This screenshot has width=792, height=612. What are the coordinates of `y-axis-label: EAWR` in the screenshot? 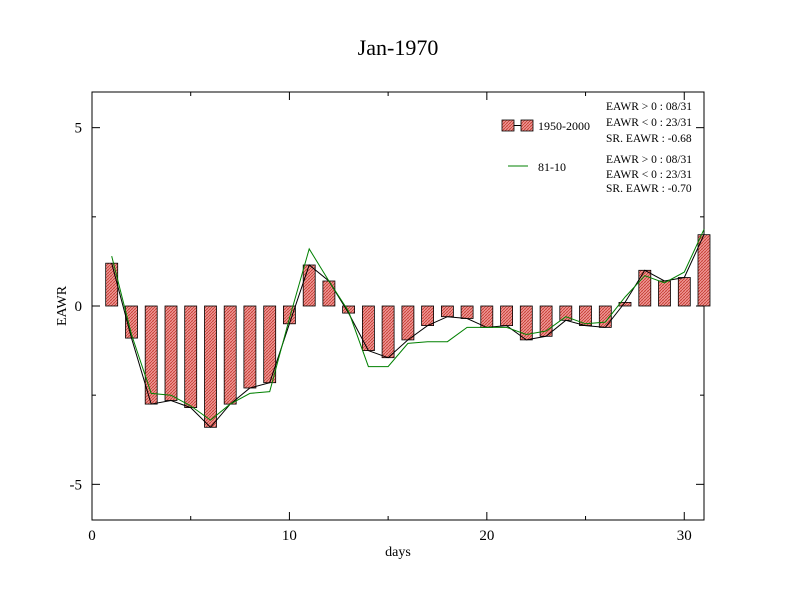 It's located at (62, 305).